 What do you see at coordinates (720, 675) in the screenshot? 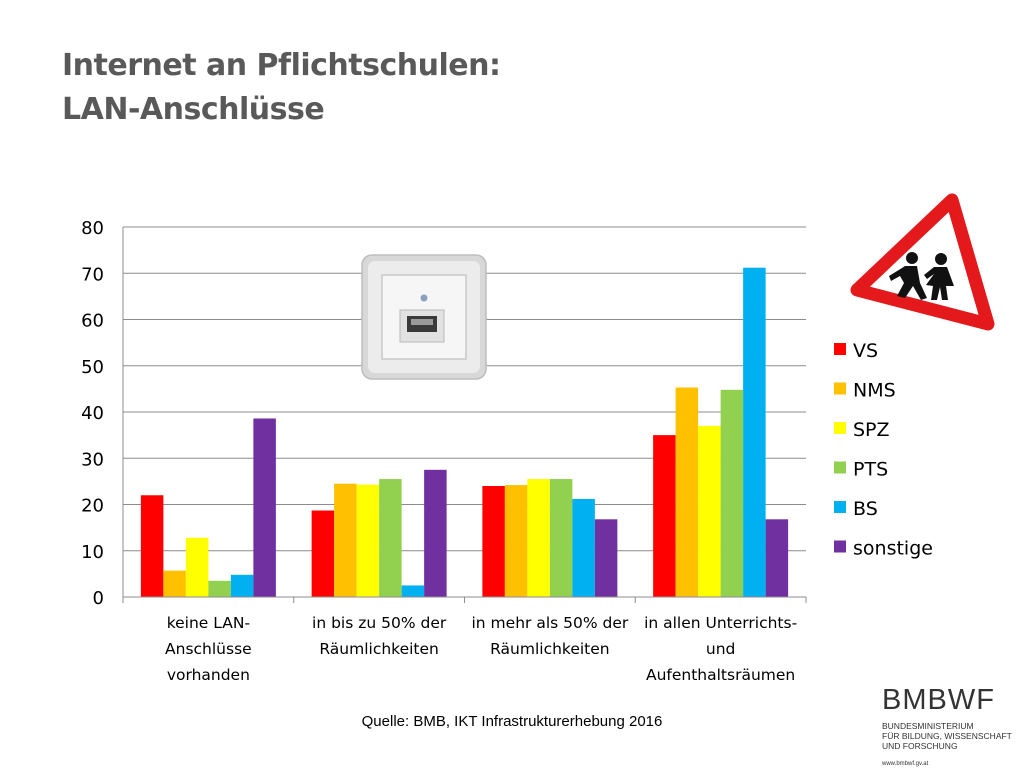
I see `x-category-label: Aufenthaltsräumen` at bounding box center [720, 675].